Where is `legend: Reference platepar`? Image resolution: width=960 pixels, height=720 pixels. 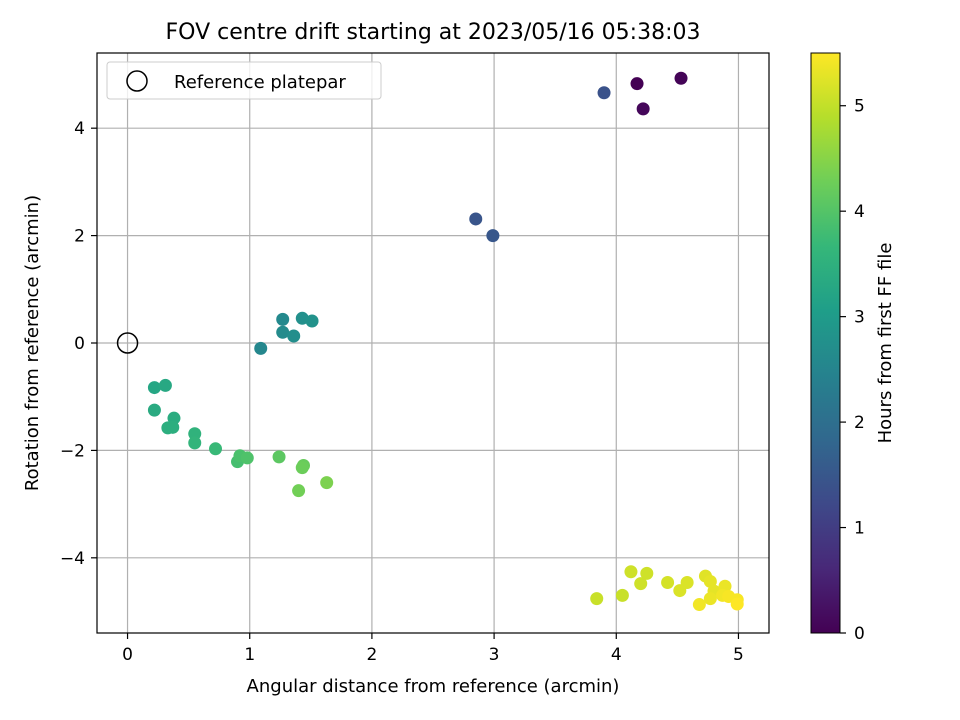 legend: Reference platepar is located at coordinates (244, 80).